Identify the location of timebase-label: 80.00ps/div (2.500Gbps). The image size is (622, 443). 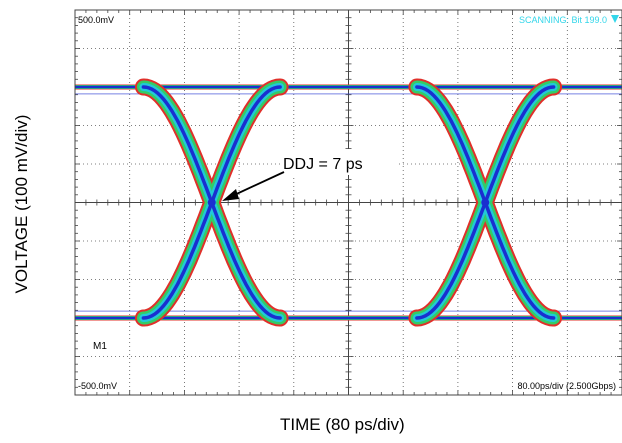
(566, 386).